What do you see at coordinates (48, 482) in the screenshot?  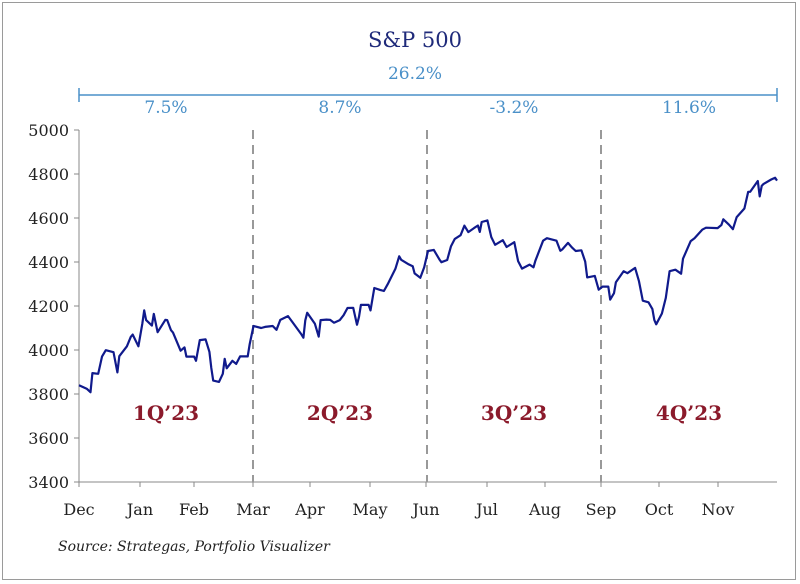 I see `y-tick-label: 3400` at bounding box center [48, 482].